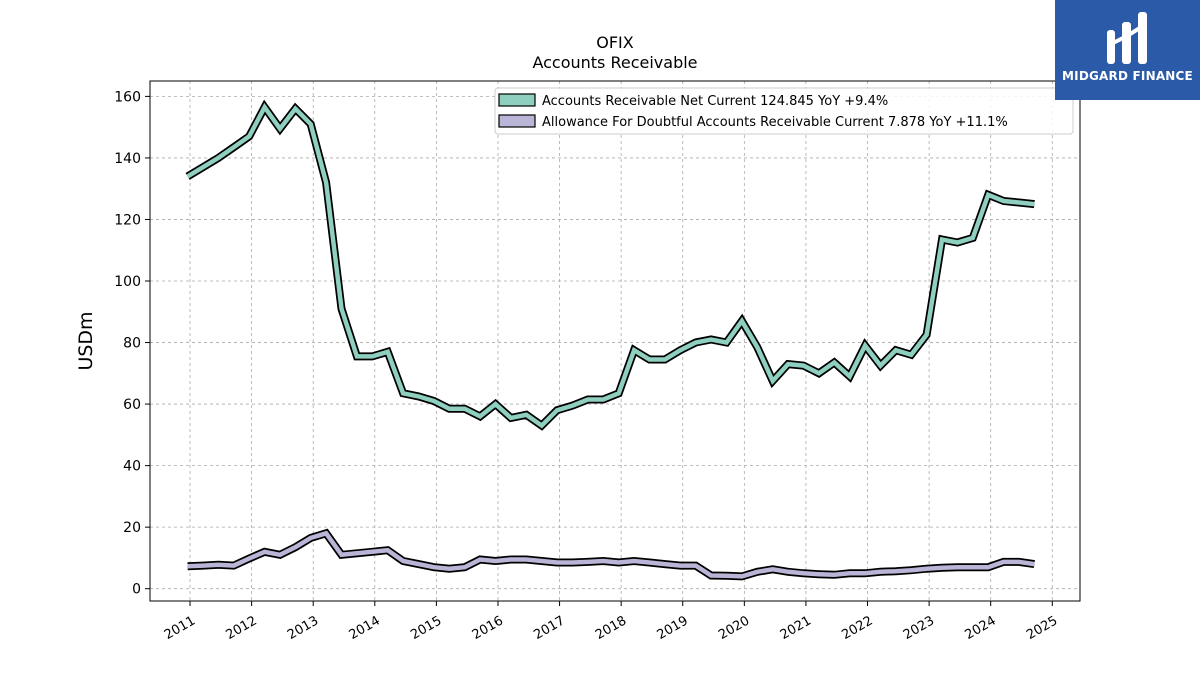 The width and height of the screenshot is (1200, 675). What do you see at coordinates (734, 628) in the screenshot?
I see `x-tick-label: 2020` at bounding box center [734, 628].